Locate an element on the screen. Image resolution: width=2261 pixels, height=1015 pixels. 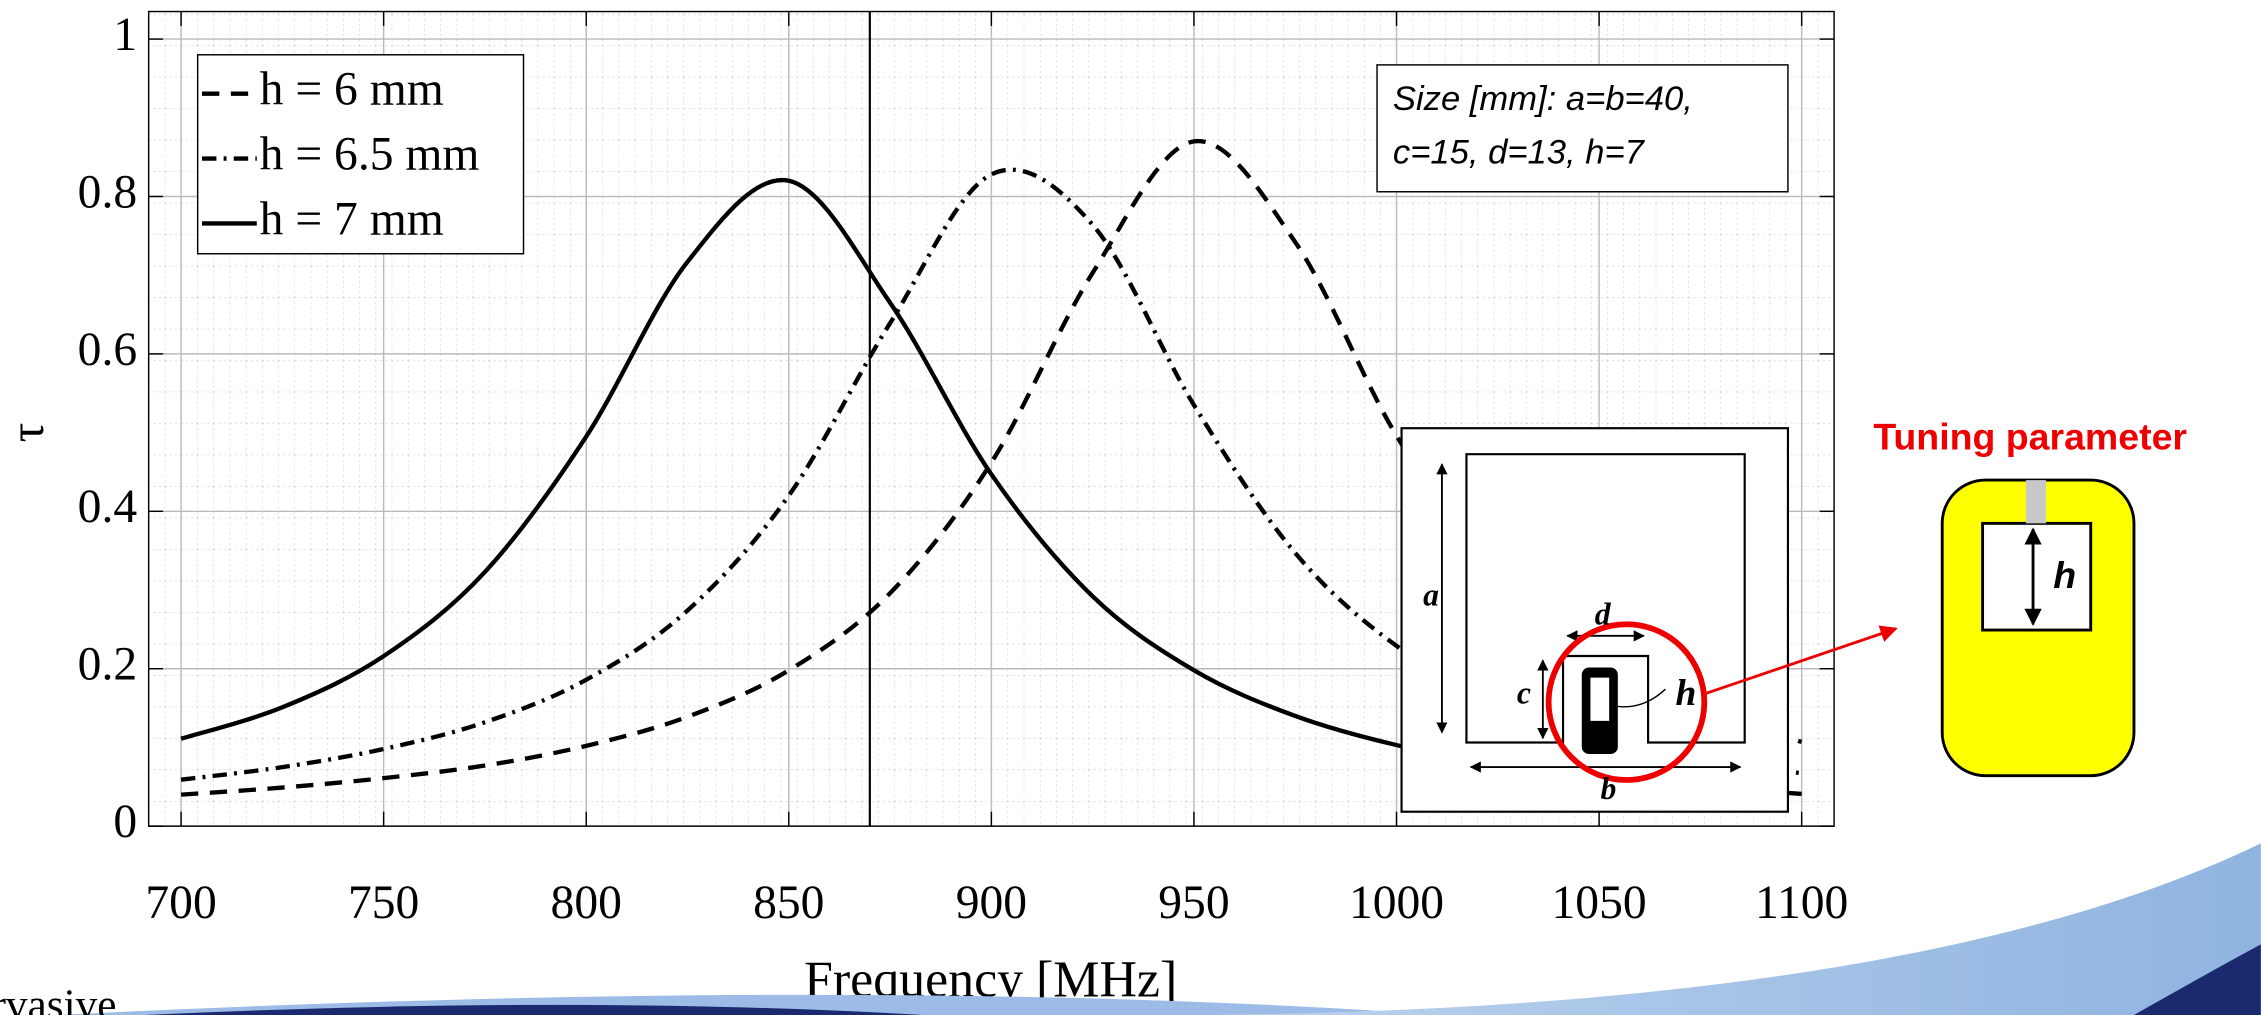
y-tick-label: 0.8 is located at coordinates (107, 192).